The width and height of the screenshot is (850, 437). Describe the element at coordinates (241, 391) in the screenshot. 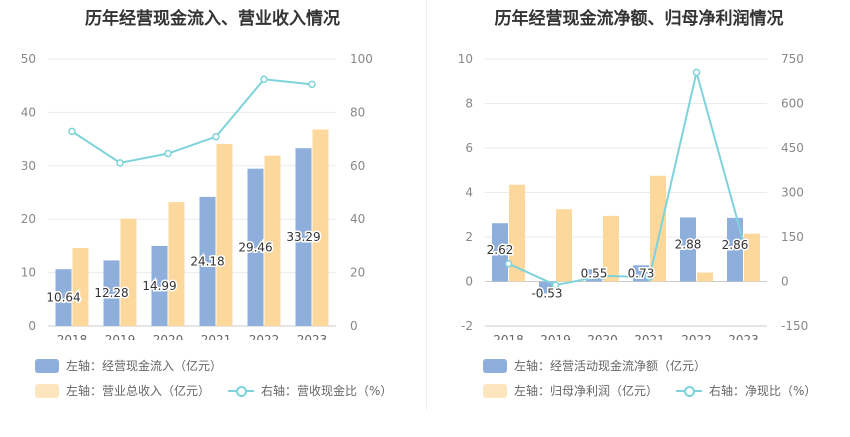

I see `legend-swatch-ratio-line` at that location.